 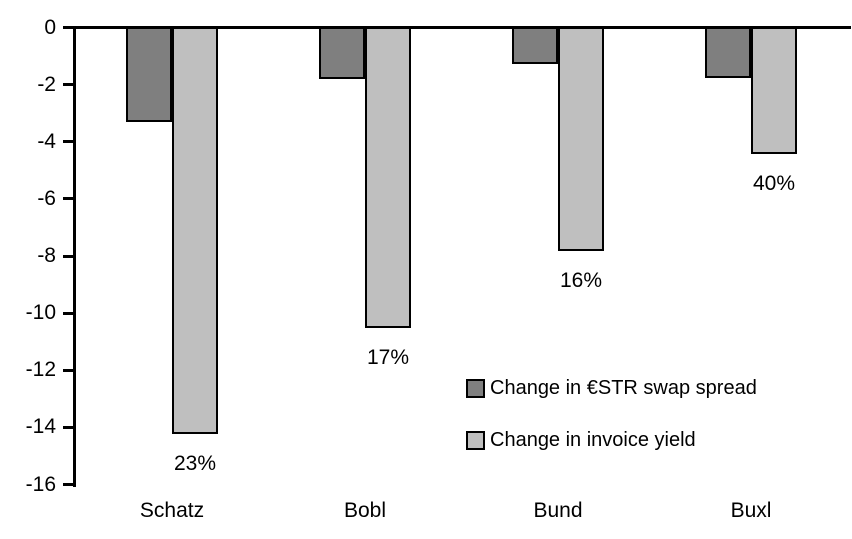 What do you see at coordinates (40, 427) in the screenshot?
I see `y-axis-tick-label: -14` at bounding box center [40, 427].